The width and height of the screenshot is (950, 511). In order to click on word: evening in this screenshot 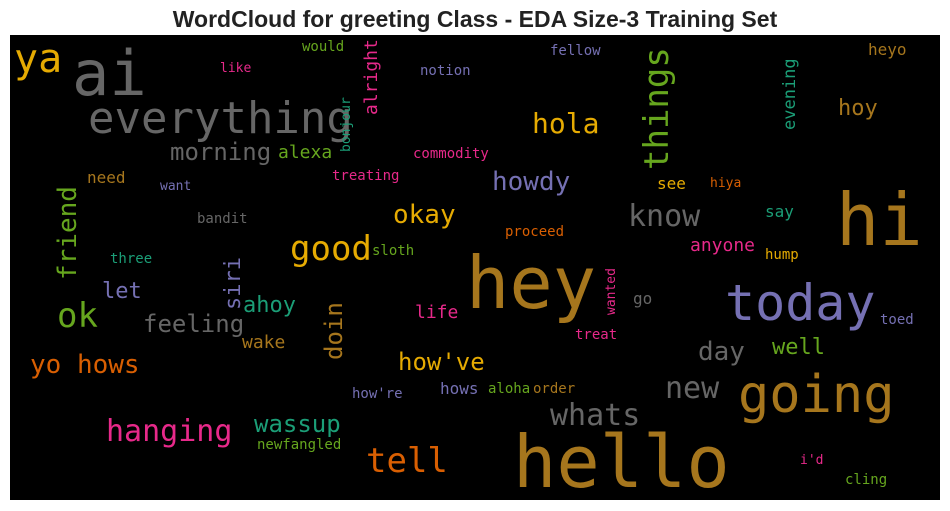, I will do `click(790, 94)`.